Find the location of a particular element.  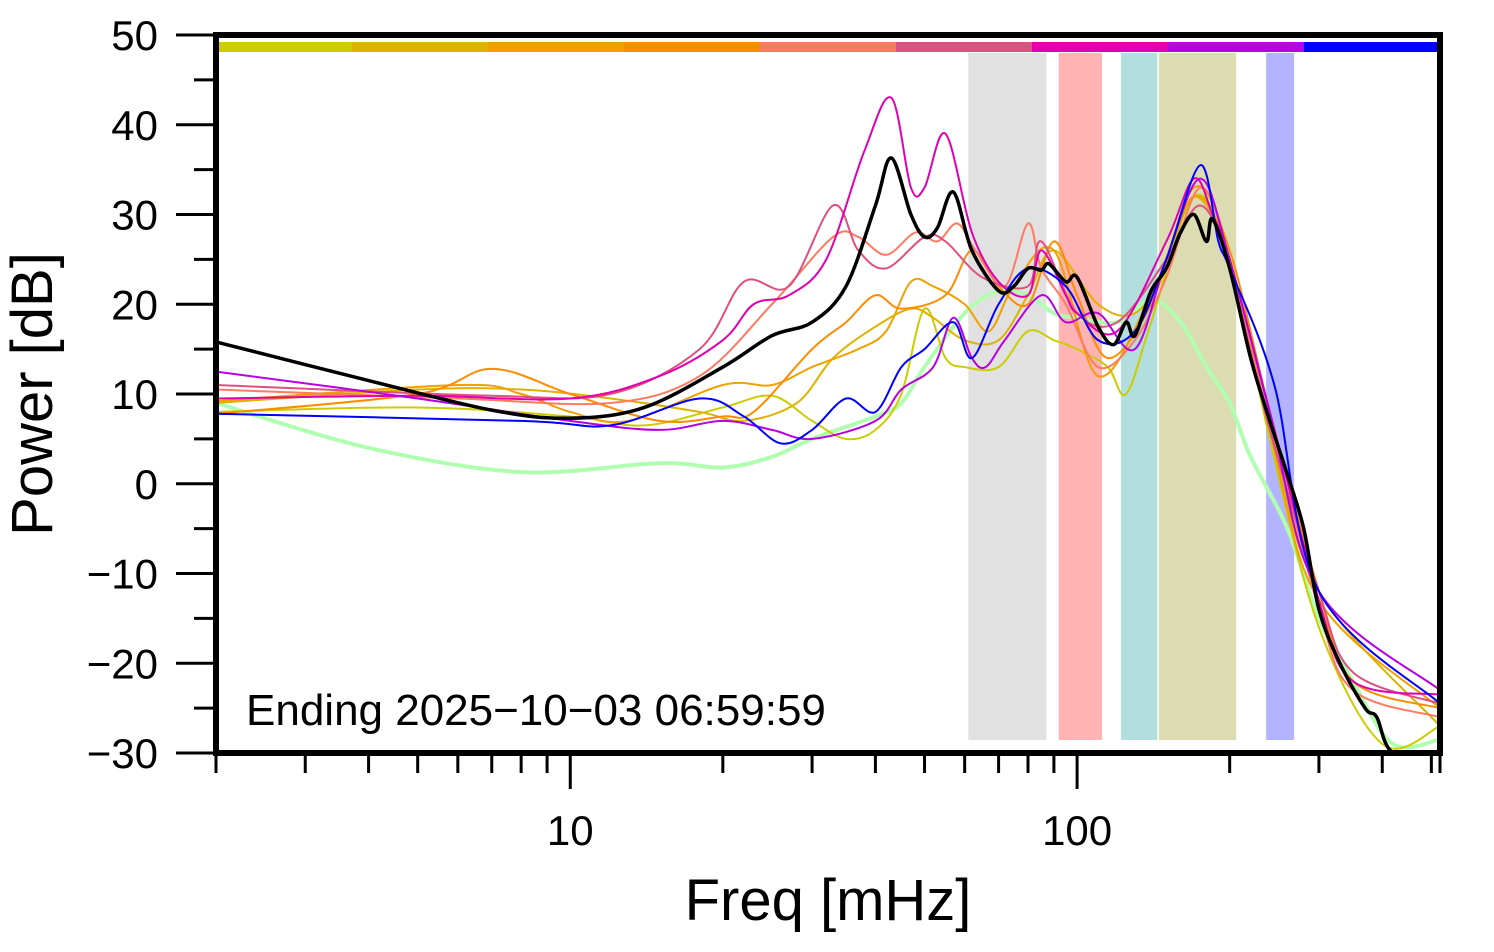

x-tick-label: 100 is located at coordinates (1077, 830).